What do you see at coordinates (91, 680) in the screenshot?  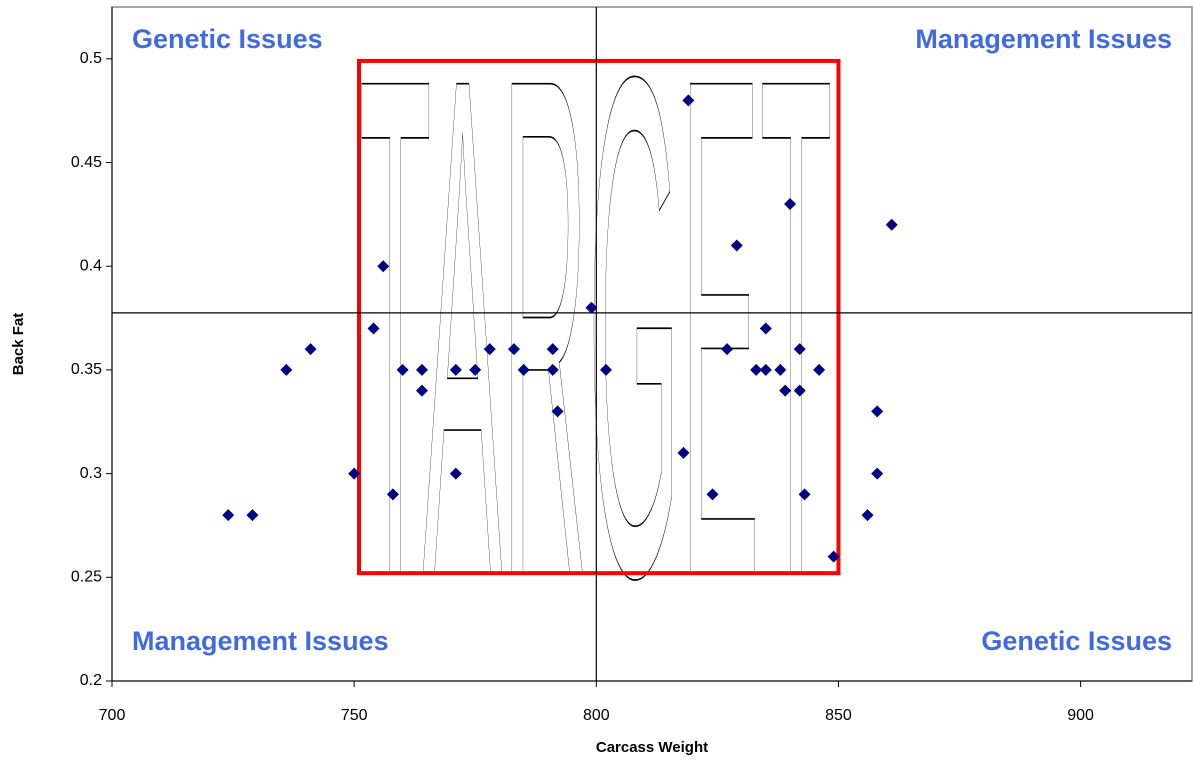 I see `y-tick-label: 0.2` at bounding box center [91, 680].